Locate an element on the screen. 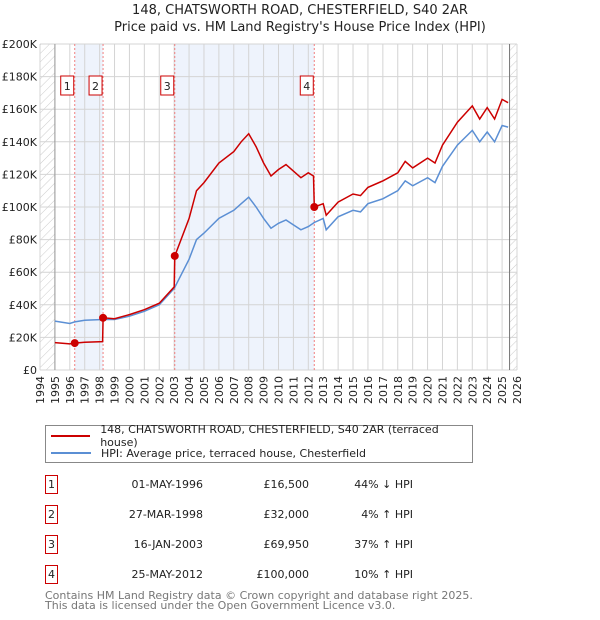  x-tick-label: 2000 is located at coordinates (129, 390).